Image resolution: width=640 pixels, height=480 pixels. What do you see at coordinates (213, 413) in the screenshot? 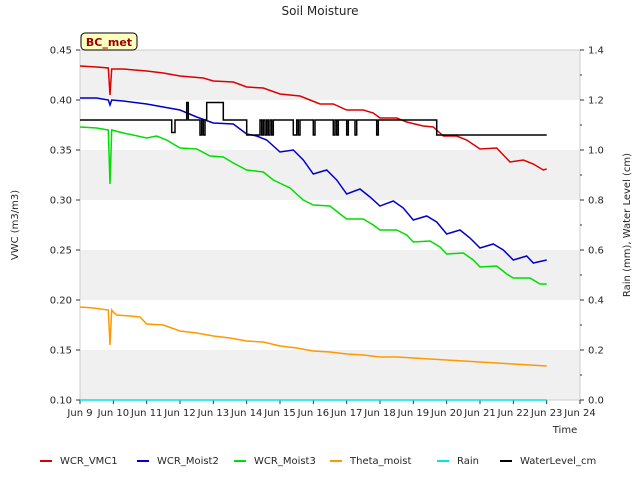
I see `x-tick-label: Jun 13` at bounding box center [213, 413].